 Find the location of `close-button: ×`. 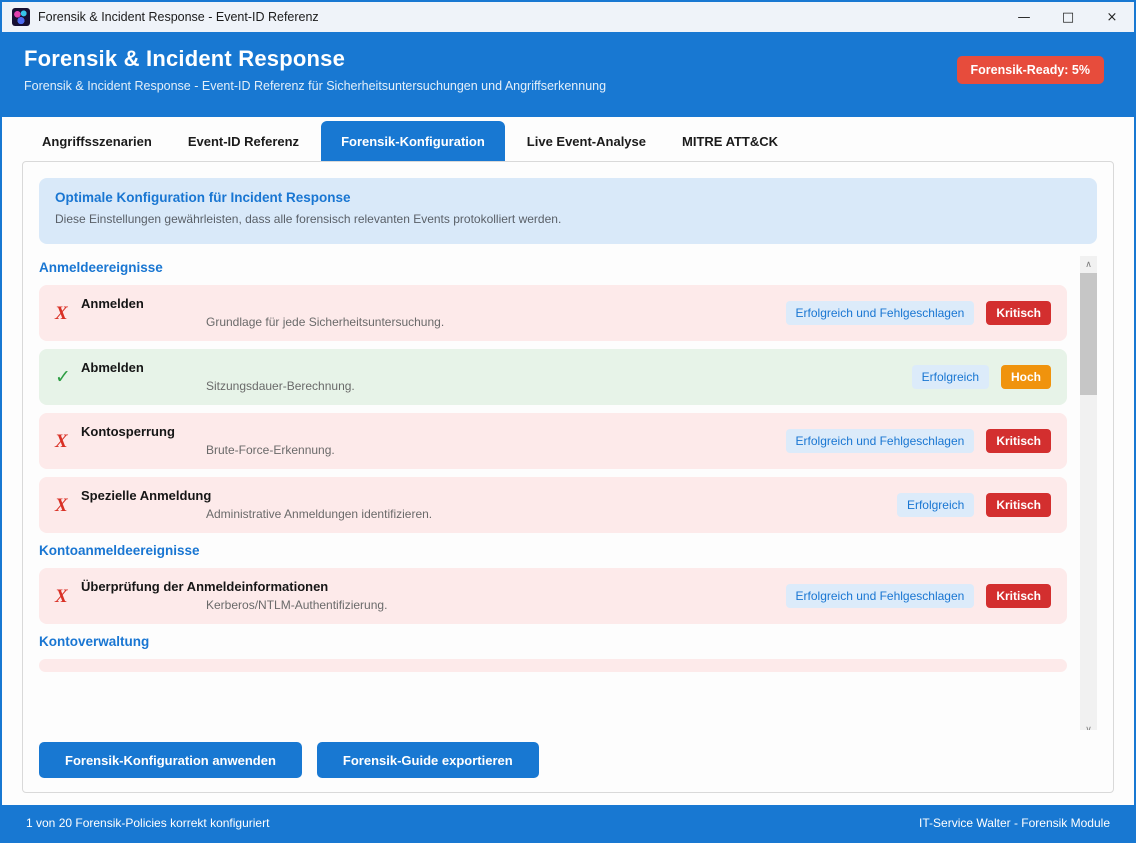

close-button: × is located at coordinates (1112, 17).